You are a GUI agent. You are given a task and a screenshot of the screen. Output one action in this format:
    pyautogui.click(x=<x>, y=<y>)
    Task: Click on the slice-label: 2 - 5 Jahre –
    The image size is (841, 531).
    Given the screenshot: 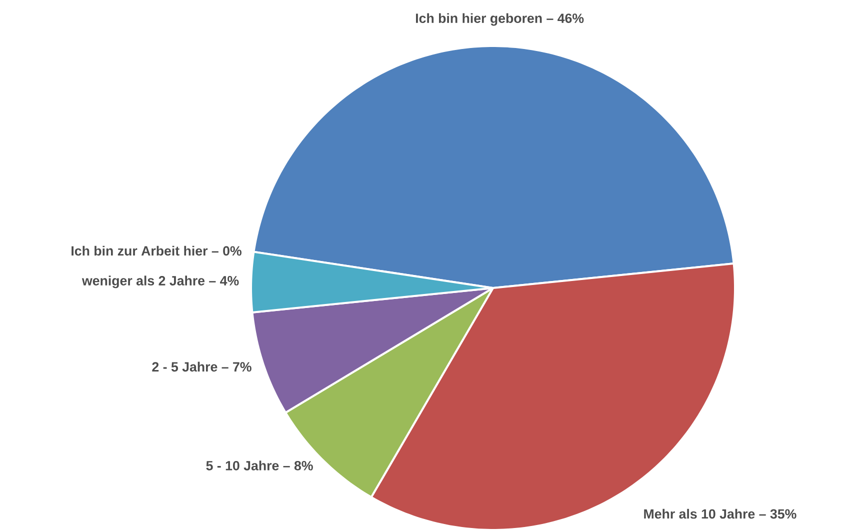 What is the action you would take?
    pyautogui.click(x=190, y=367)
    